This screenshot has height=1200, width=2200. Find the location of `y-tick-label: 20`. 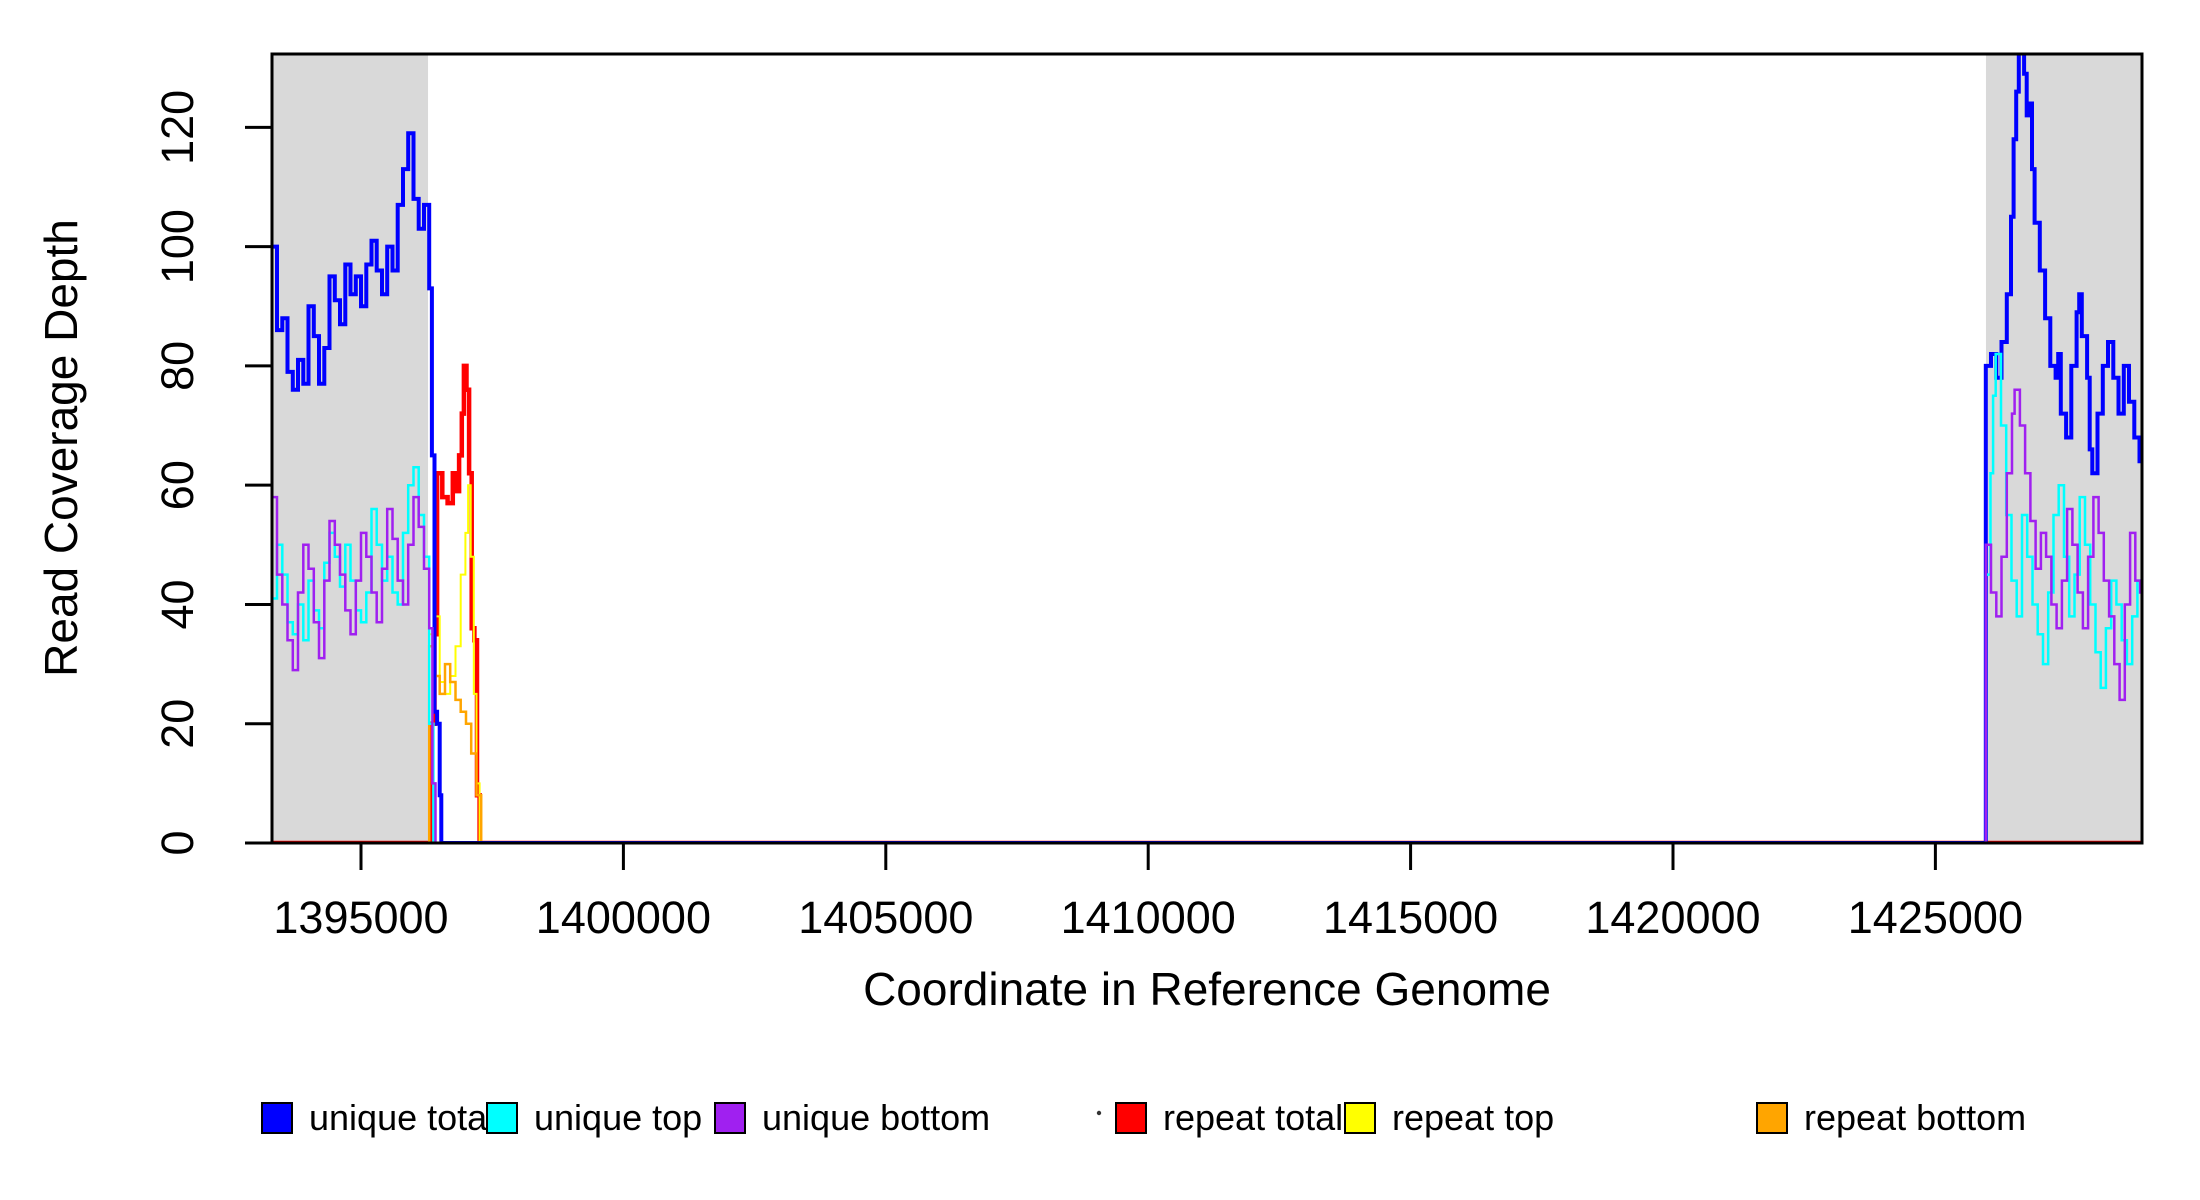

y-tick-label: 20 is located at coordinates (177, 724).